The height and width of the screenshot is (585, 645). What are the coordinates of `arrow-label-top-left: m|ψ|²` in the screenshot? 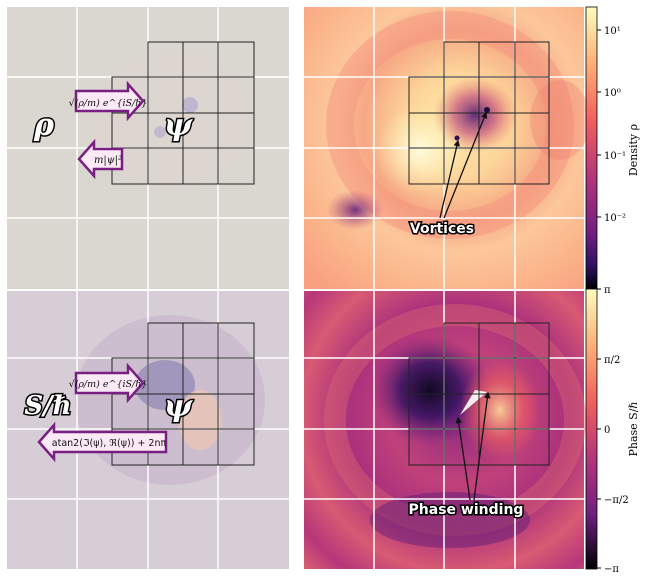 It's located at (108, 160).